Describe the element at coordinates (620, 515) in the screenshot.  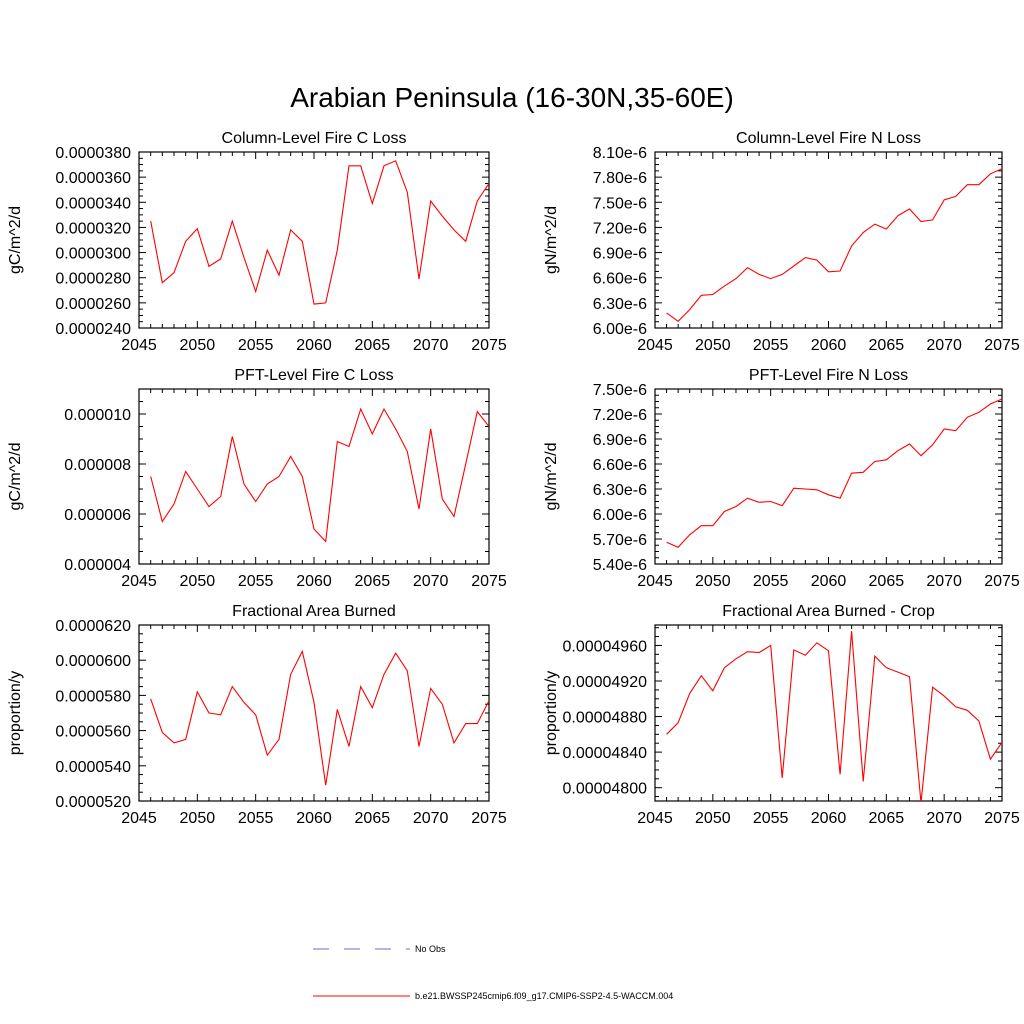
I see `y-tick-label: 6.00e-6` at that location.